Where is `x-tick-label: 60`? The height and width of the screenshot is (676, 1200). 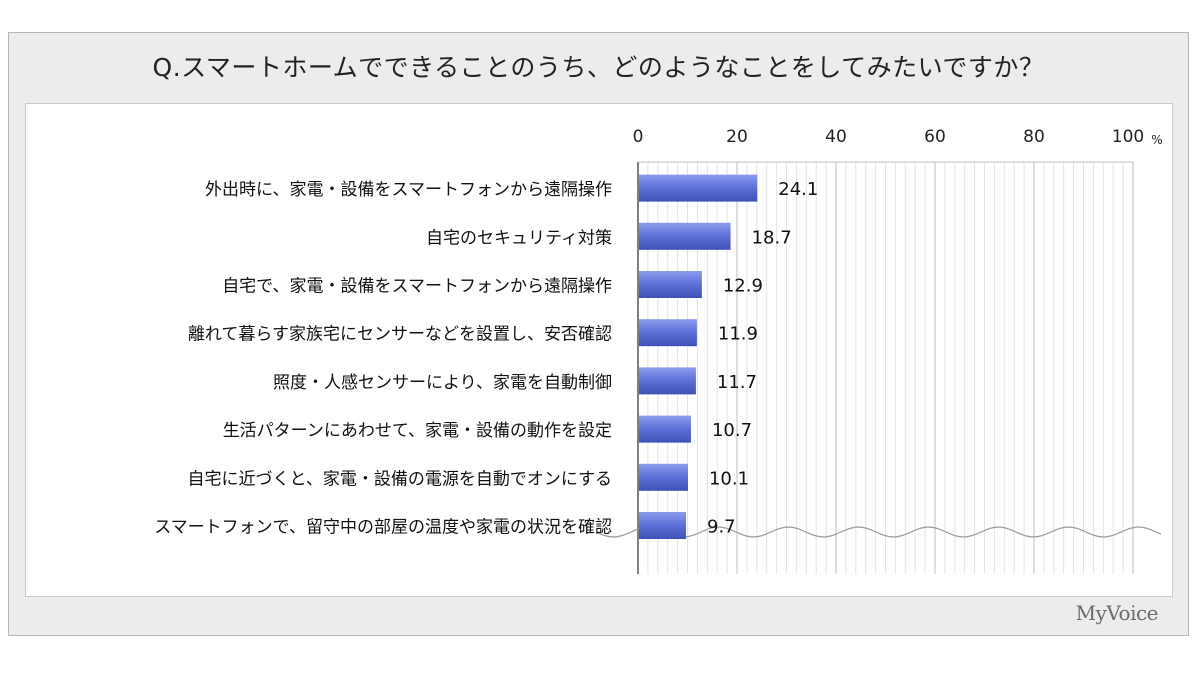
x-tick-label: 60 is located at coordinates (935, 137).